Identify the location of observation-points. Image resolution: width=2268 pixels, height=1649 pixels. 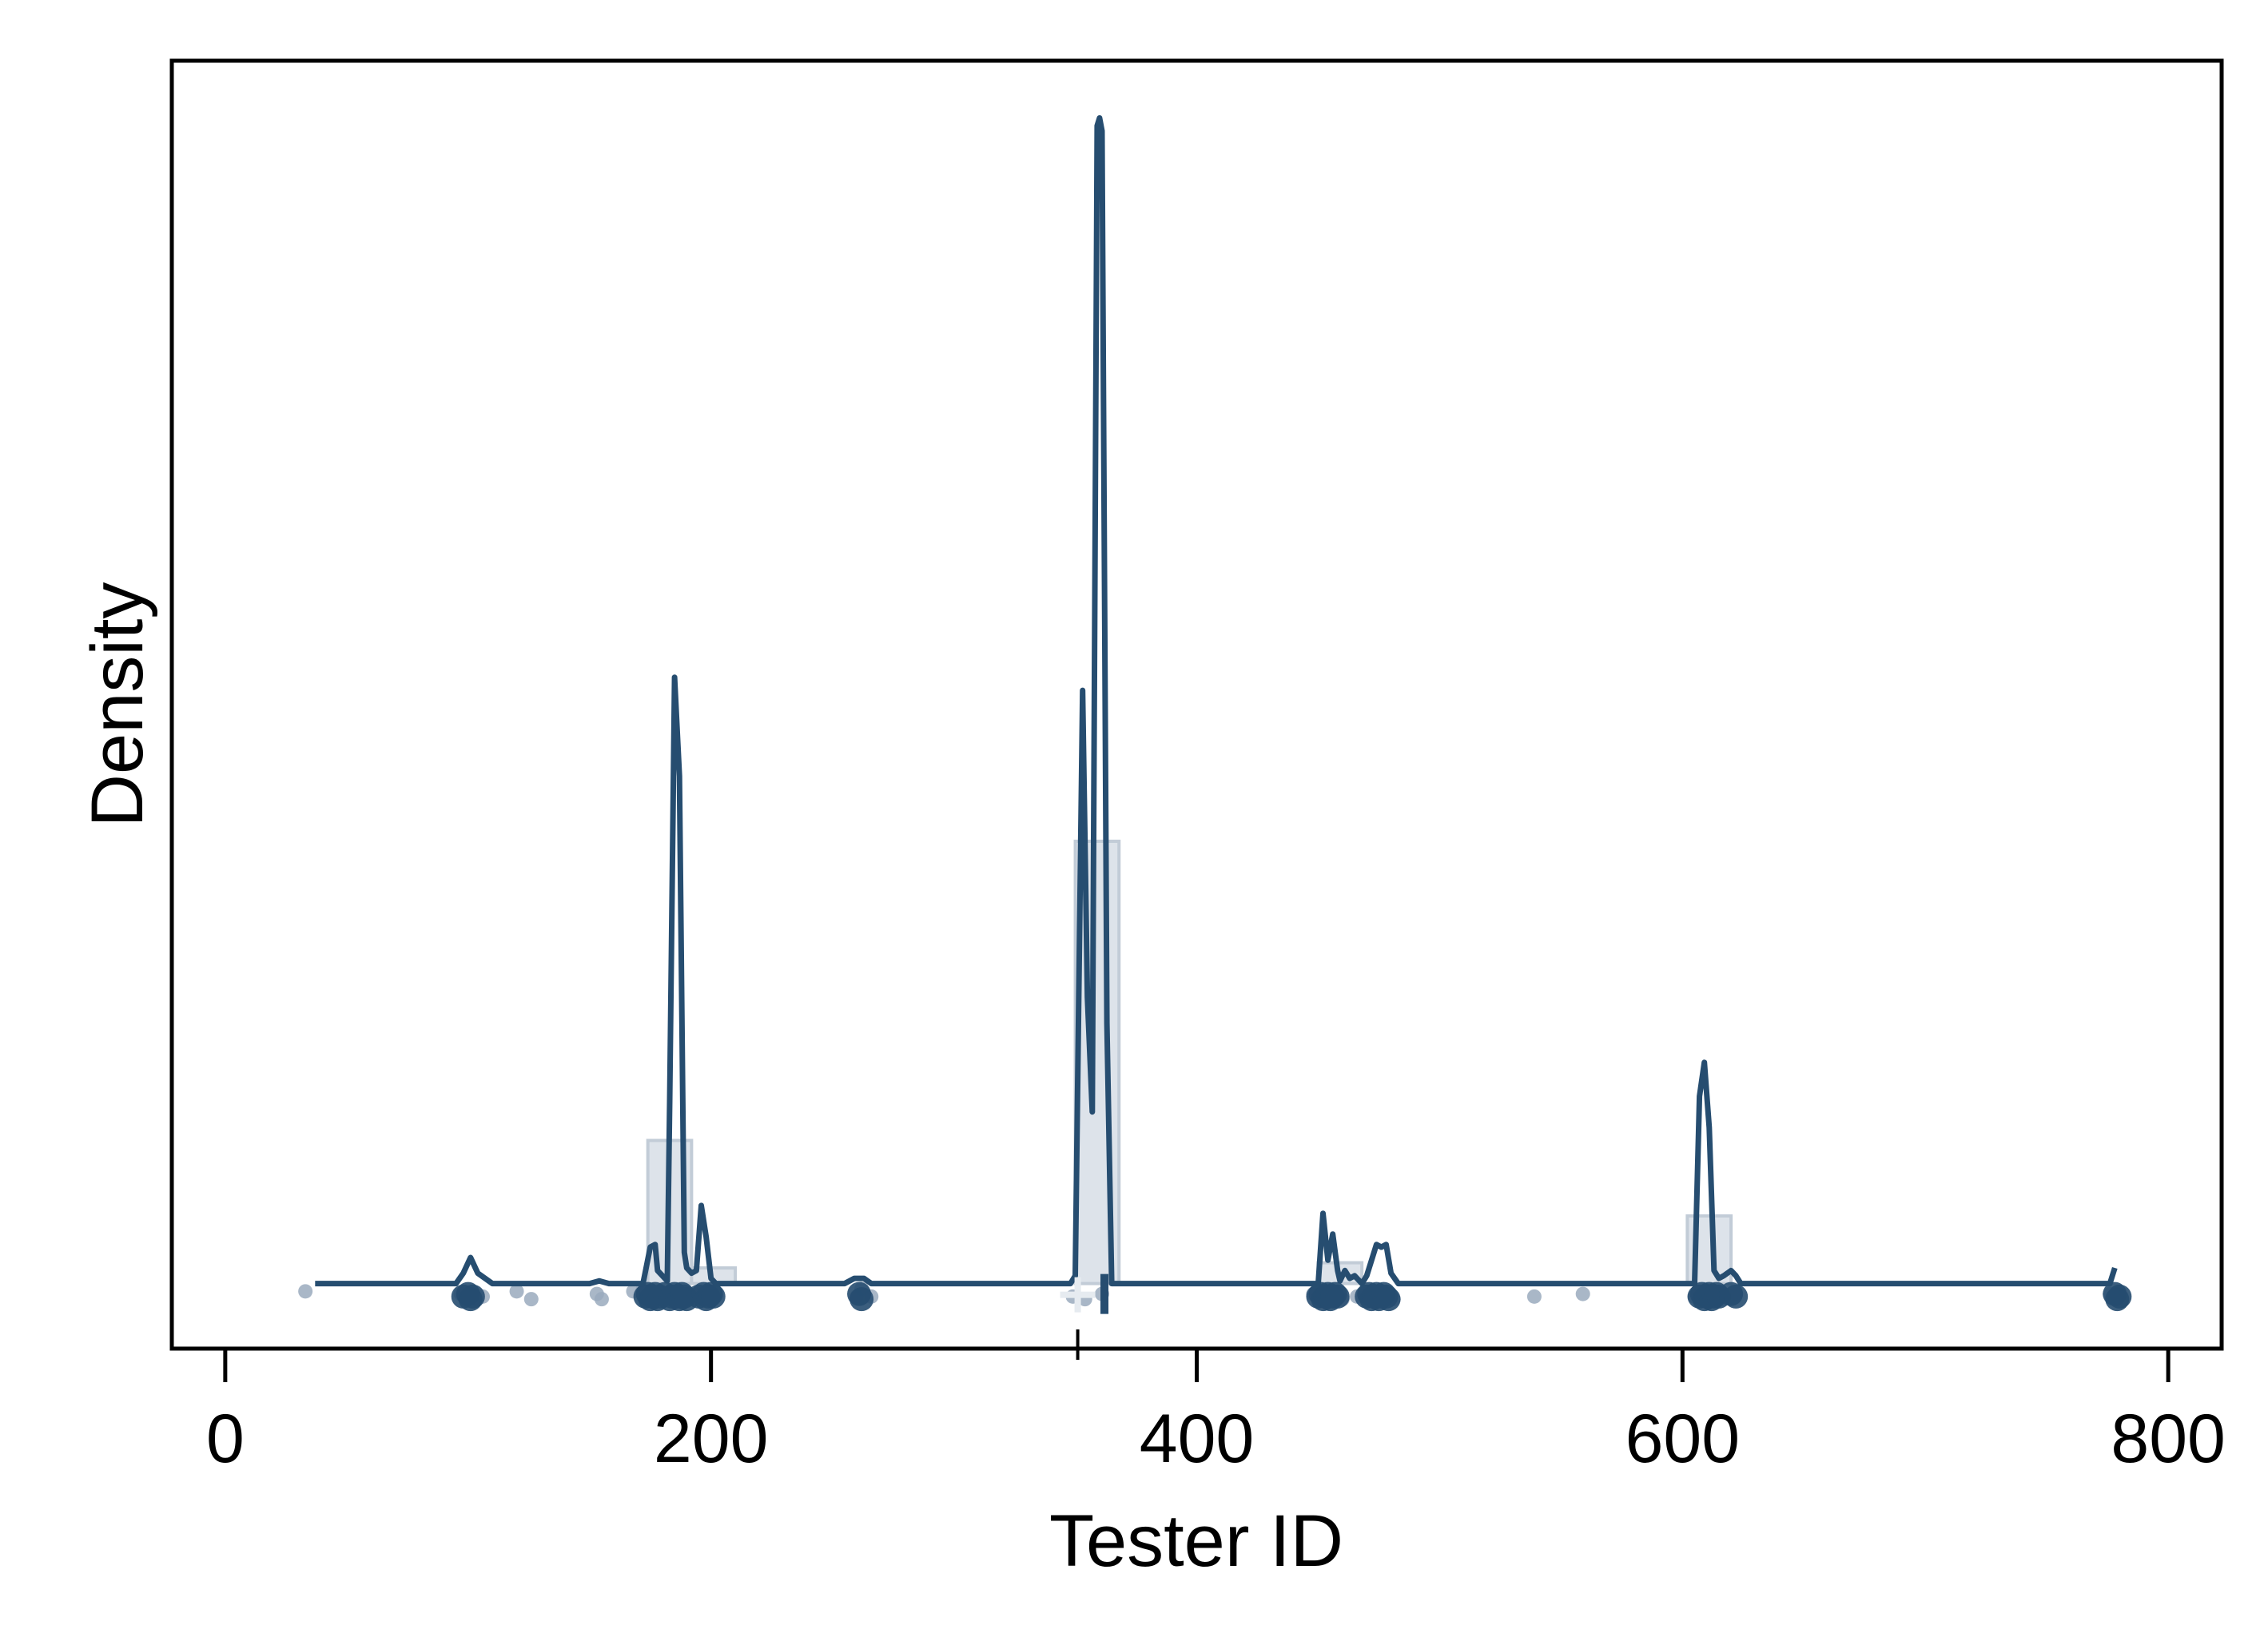
(1215, 1296).